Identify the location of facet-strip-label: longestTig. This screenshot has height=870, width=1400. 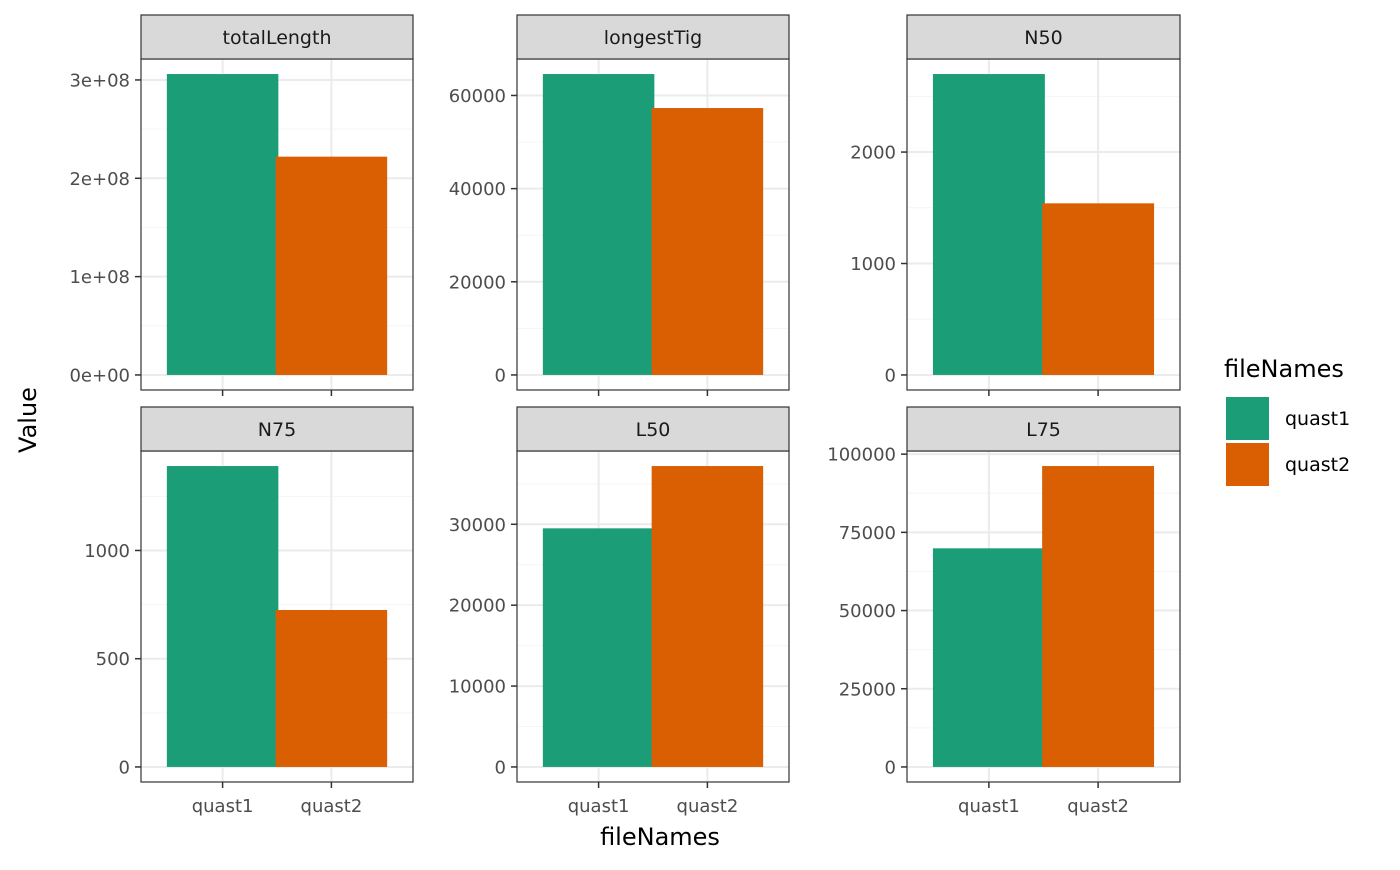
(653, 38).